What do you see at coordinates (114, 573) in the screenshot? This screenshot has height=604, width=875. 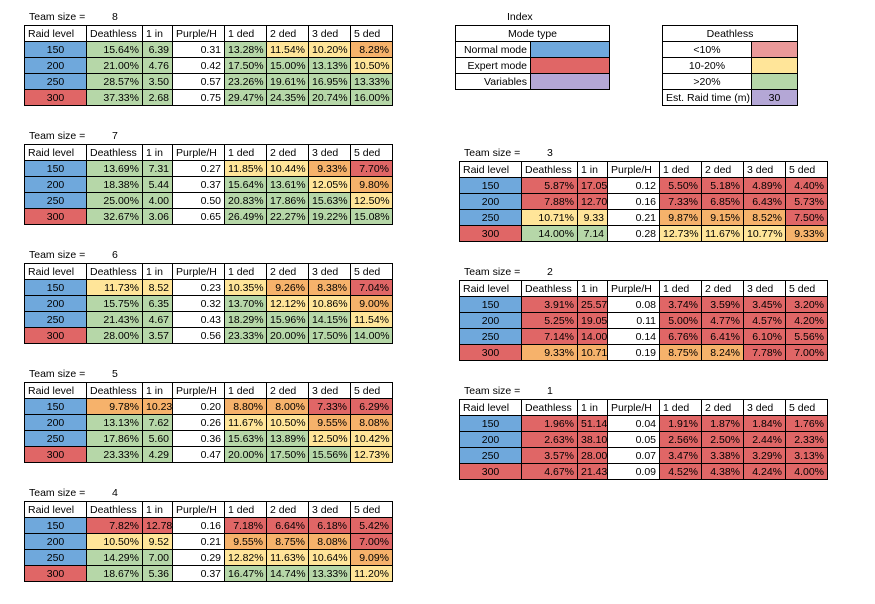 I see `deathless-cell: 18.67%` at bounding box center [114, 573].